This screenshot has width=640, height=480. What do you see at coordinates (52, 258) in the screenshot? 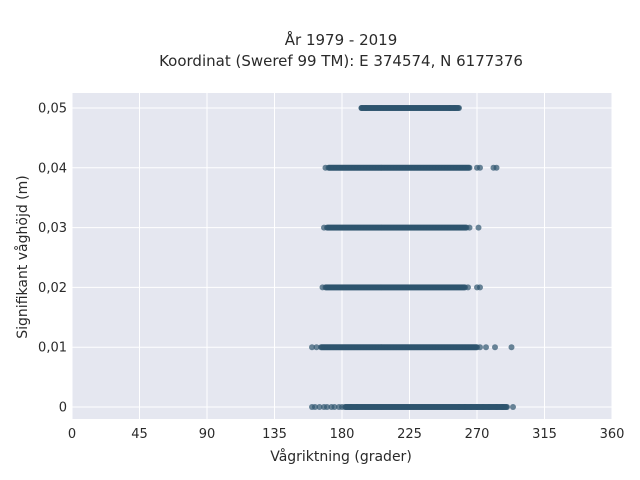
I see `y-axis-ticks: 0 0,01 0,02 0,03 0,04 0,05` at bounding box center [52, 258].